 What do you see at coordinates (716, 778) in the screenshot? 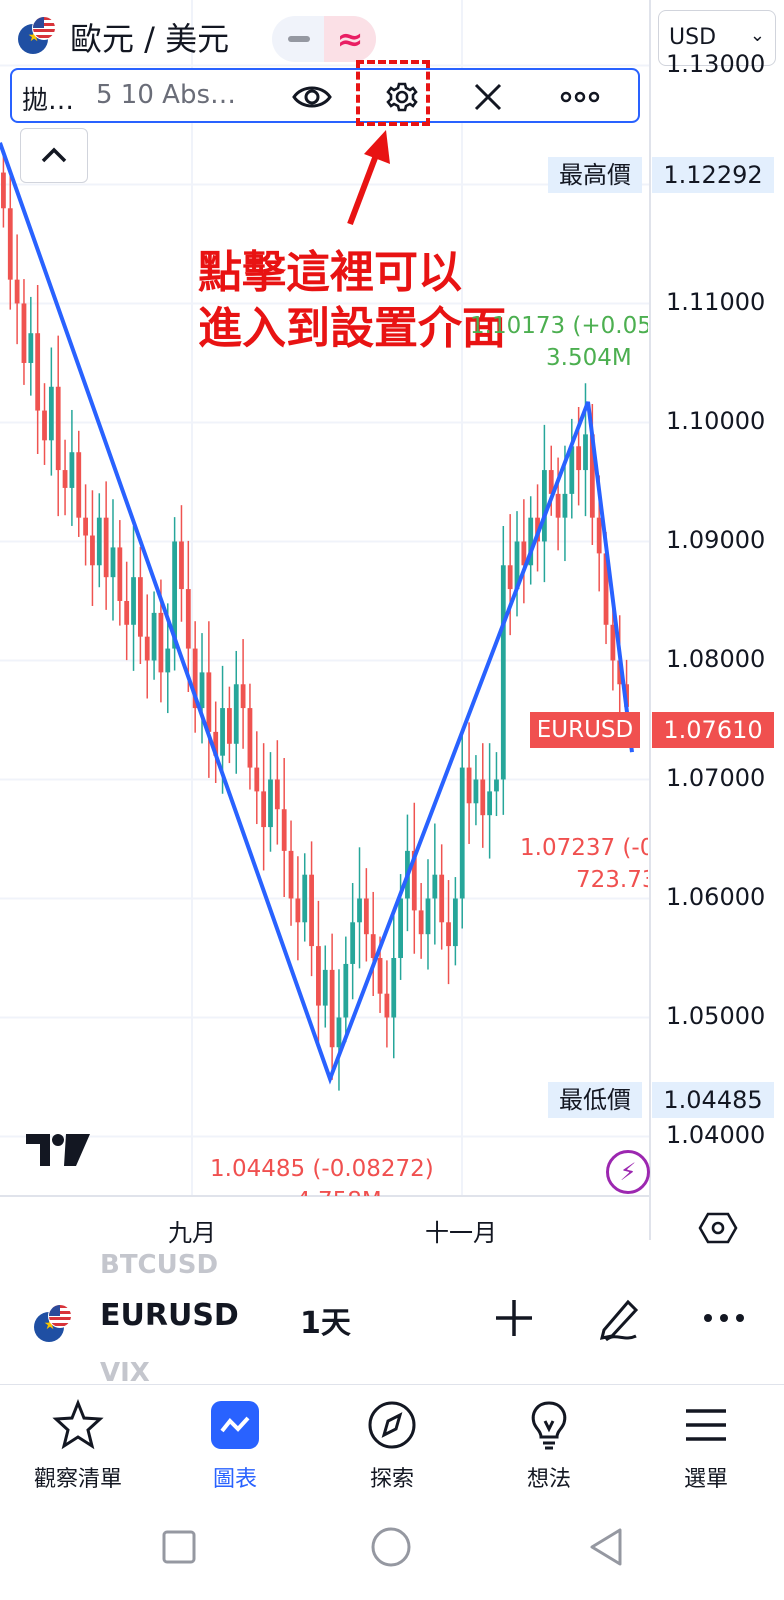
I see `price-axis-label: 1.07000` at bounding box center [716, 778].